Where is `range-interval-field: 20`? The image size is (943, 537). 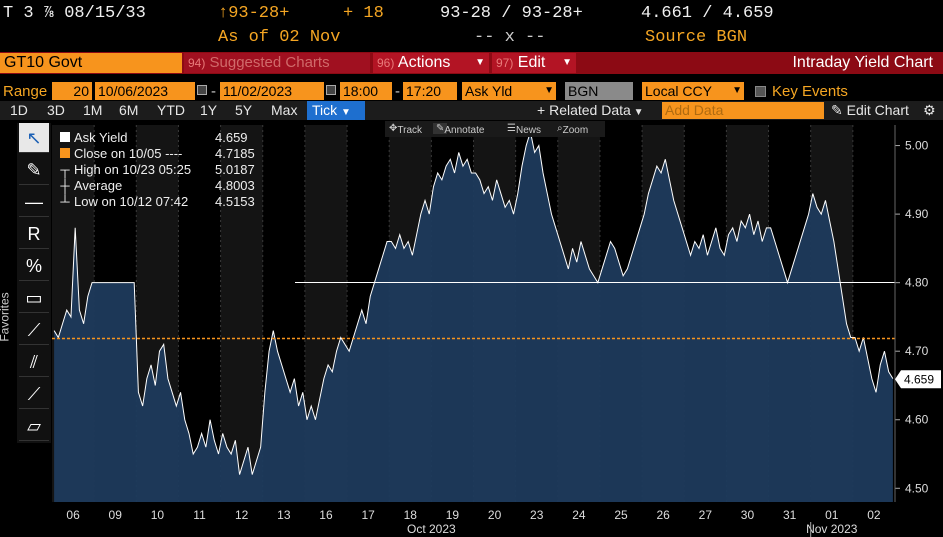
range-interval-field: 20 is located at coordinates (72, 91).